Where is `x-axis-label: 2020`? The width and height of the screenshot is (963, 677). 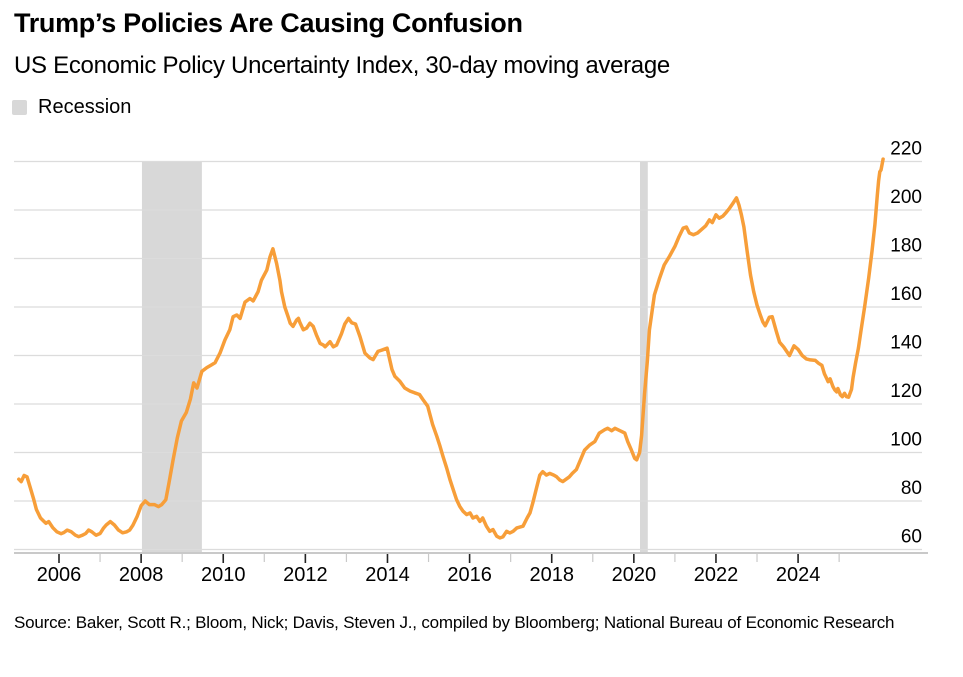 x-axis-label: 2020 is located at coordinates (634, 575).